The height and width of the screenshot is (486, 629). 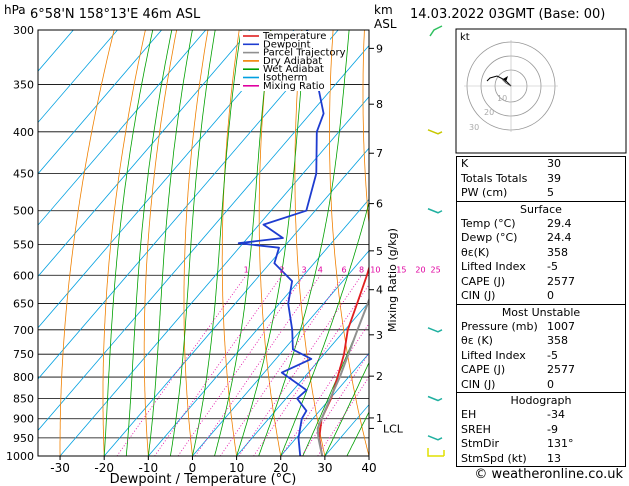 I want to click on pressure-tick-label: 300, so click(x=23, y=30).